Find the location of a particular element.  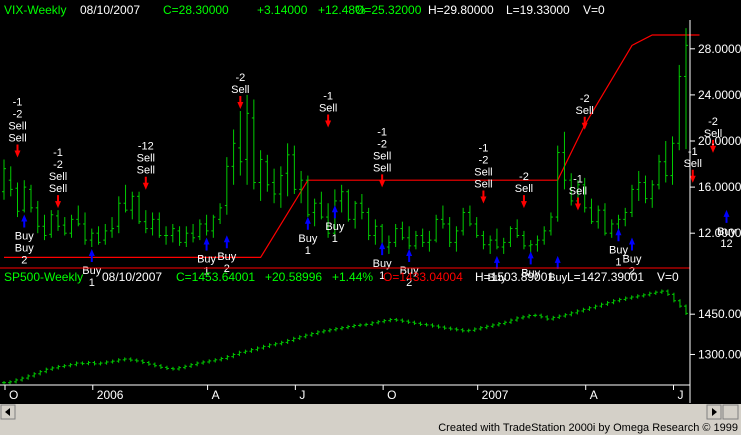

sp500-close: C=1453.64001 is located at coordinates (215, 277).